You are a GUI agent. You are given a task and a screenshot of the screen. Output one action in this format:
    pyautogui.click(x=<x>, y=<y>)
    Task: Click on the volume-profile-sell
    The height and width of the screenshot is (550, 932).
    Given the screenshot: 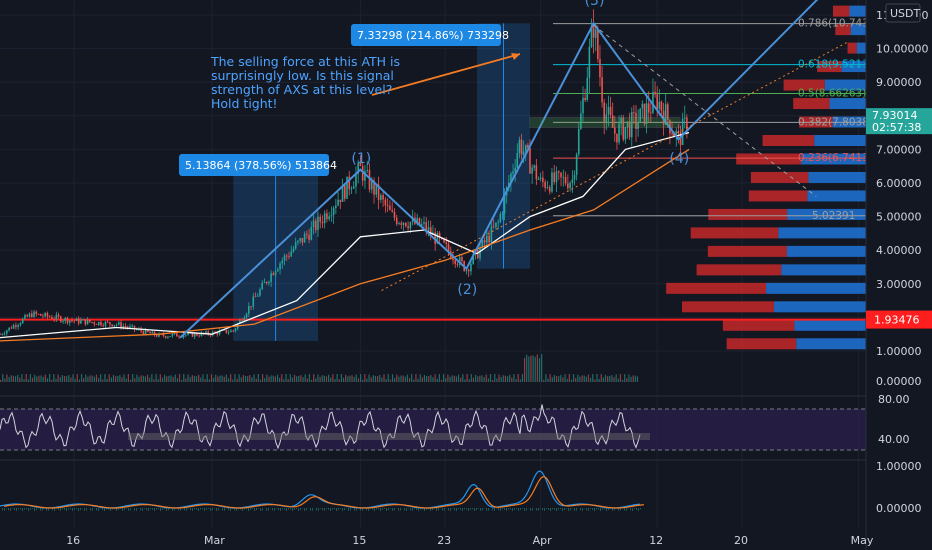 What is the action you would take?
    pyautogui.click(x=761, y=344)
    